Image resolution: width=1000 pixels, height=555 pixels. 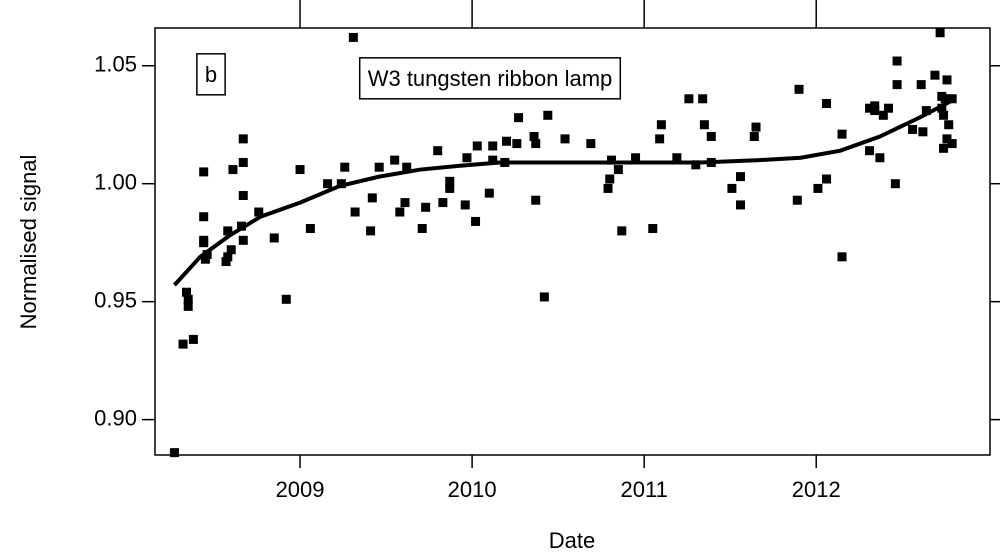 I want to click on x-tick-label: 2011, so click(x=644, y=489).